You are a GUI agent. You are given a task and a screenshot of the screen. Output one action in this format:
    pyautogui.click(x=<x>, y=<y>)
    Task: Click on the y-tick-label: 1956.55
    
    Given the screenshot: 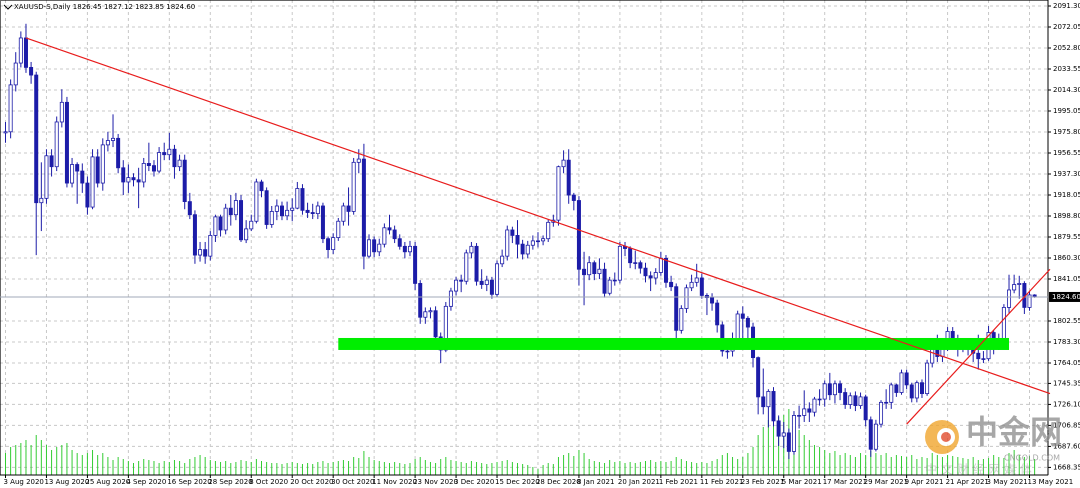 What is the action you would take?
    pyautogui.click(x=1066, y=153)
    